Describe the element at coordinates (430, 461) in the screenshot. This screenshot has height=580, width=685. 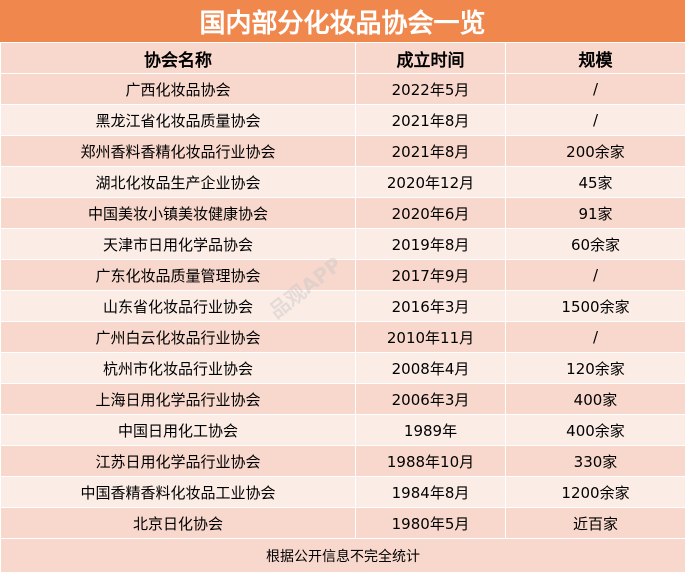
I see `founded-date: 1988年10月` at that location.